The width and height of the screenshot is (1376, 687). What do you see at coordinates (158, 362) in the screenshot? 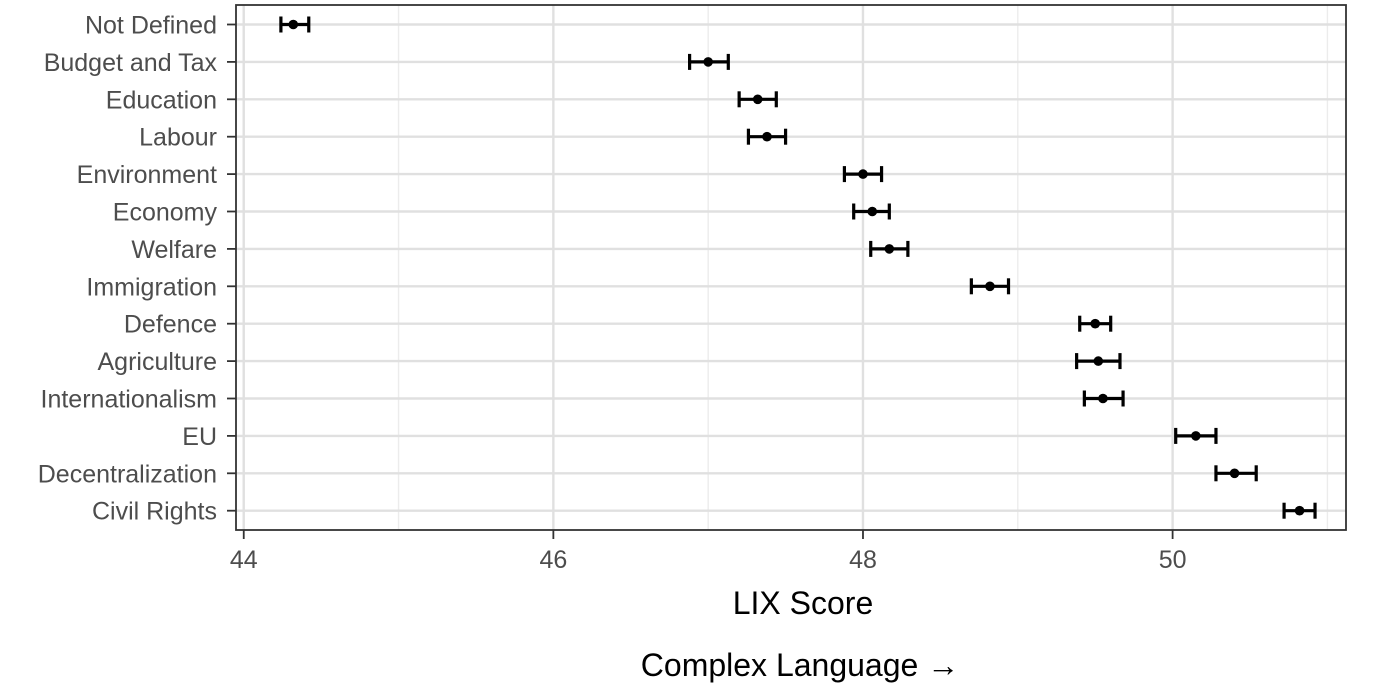
I see `category-label: Agriculture` at bounding box center [158, 362].